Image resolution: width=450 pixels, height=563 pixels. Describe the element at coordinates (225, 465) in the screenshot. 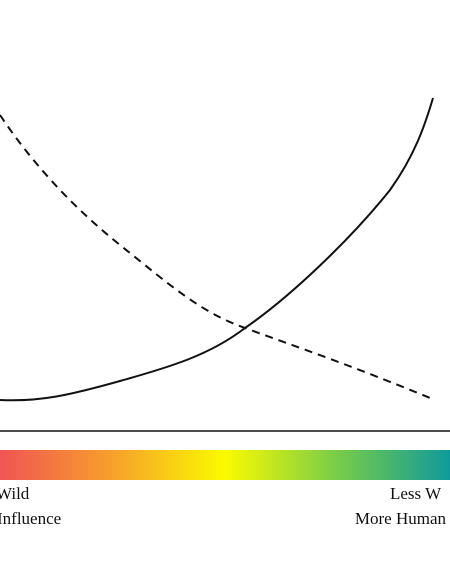

I see `gradient-bar` at that location.